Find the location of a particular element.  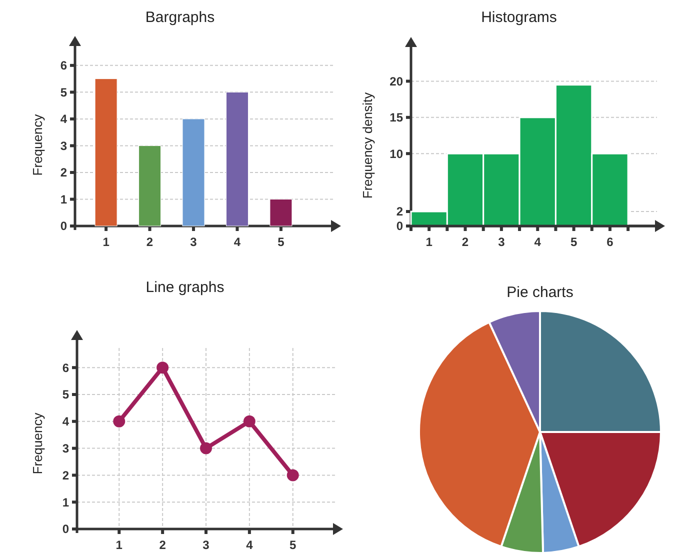

chart-title: Histograms is located at coordinates (519, 17).